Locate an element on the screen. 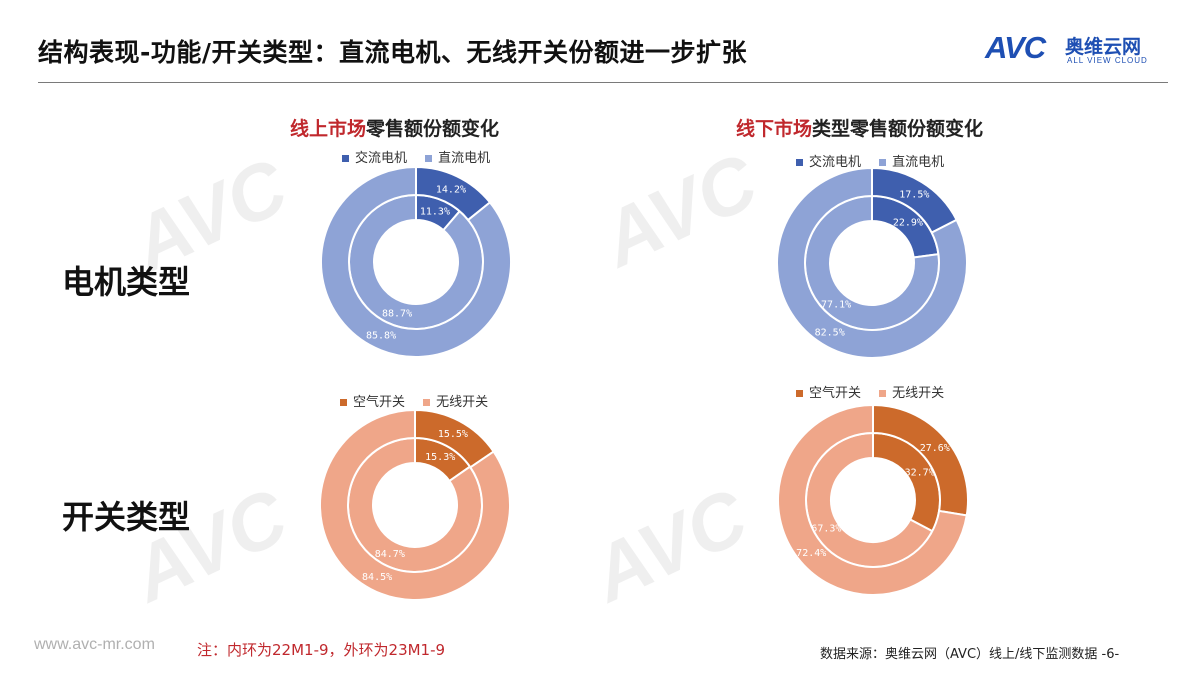 The width and height of the screenshot is (1197, 676). legend-offline-motor: 交流电机 直流电机 is located at coordinates (877, 160).